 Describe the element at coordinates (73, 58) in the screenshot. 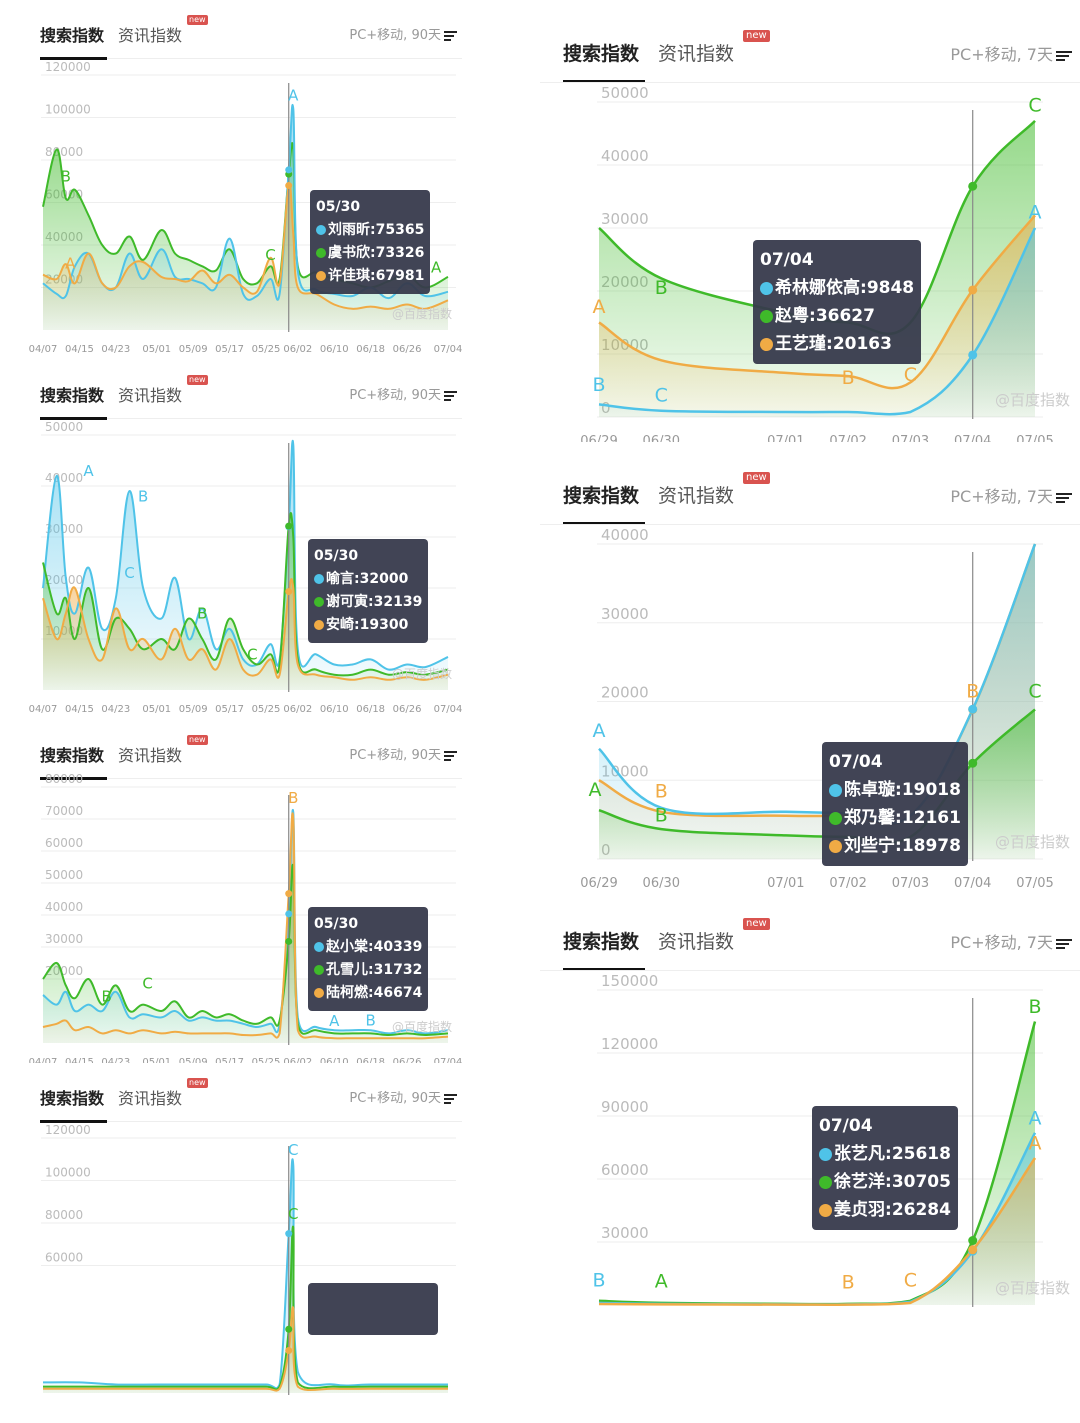

I see `active-tab-underline` at that location.